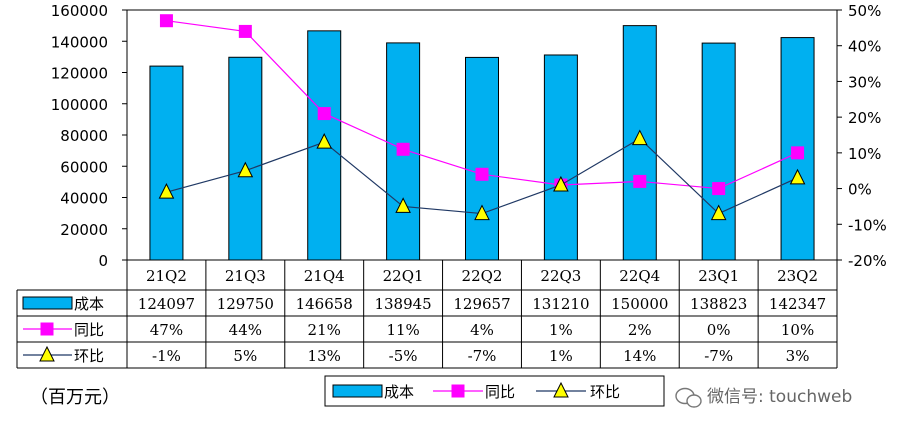 The height and width of the screenshot is (435, 911). I want to click on y-right-tick-label: 40%, so click(864, 47).